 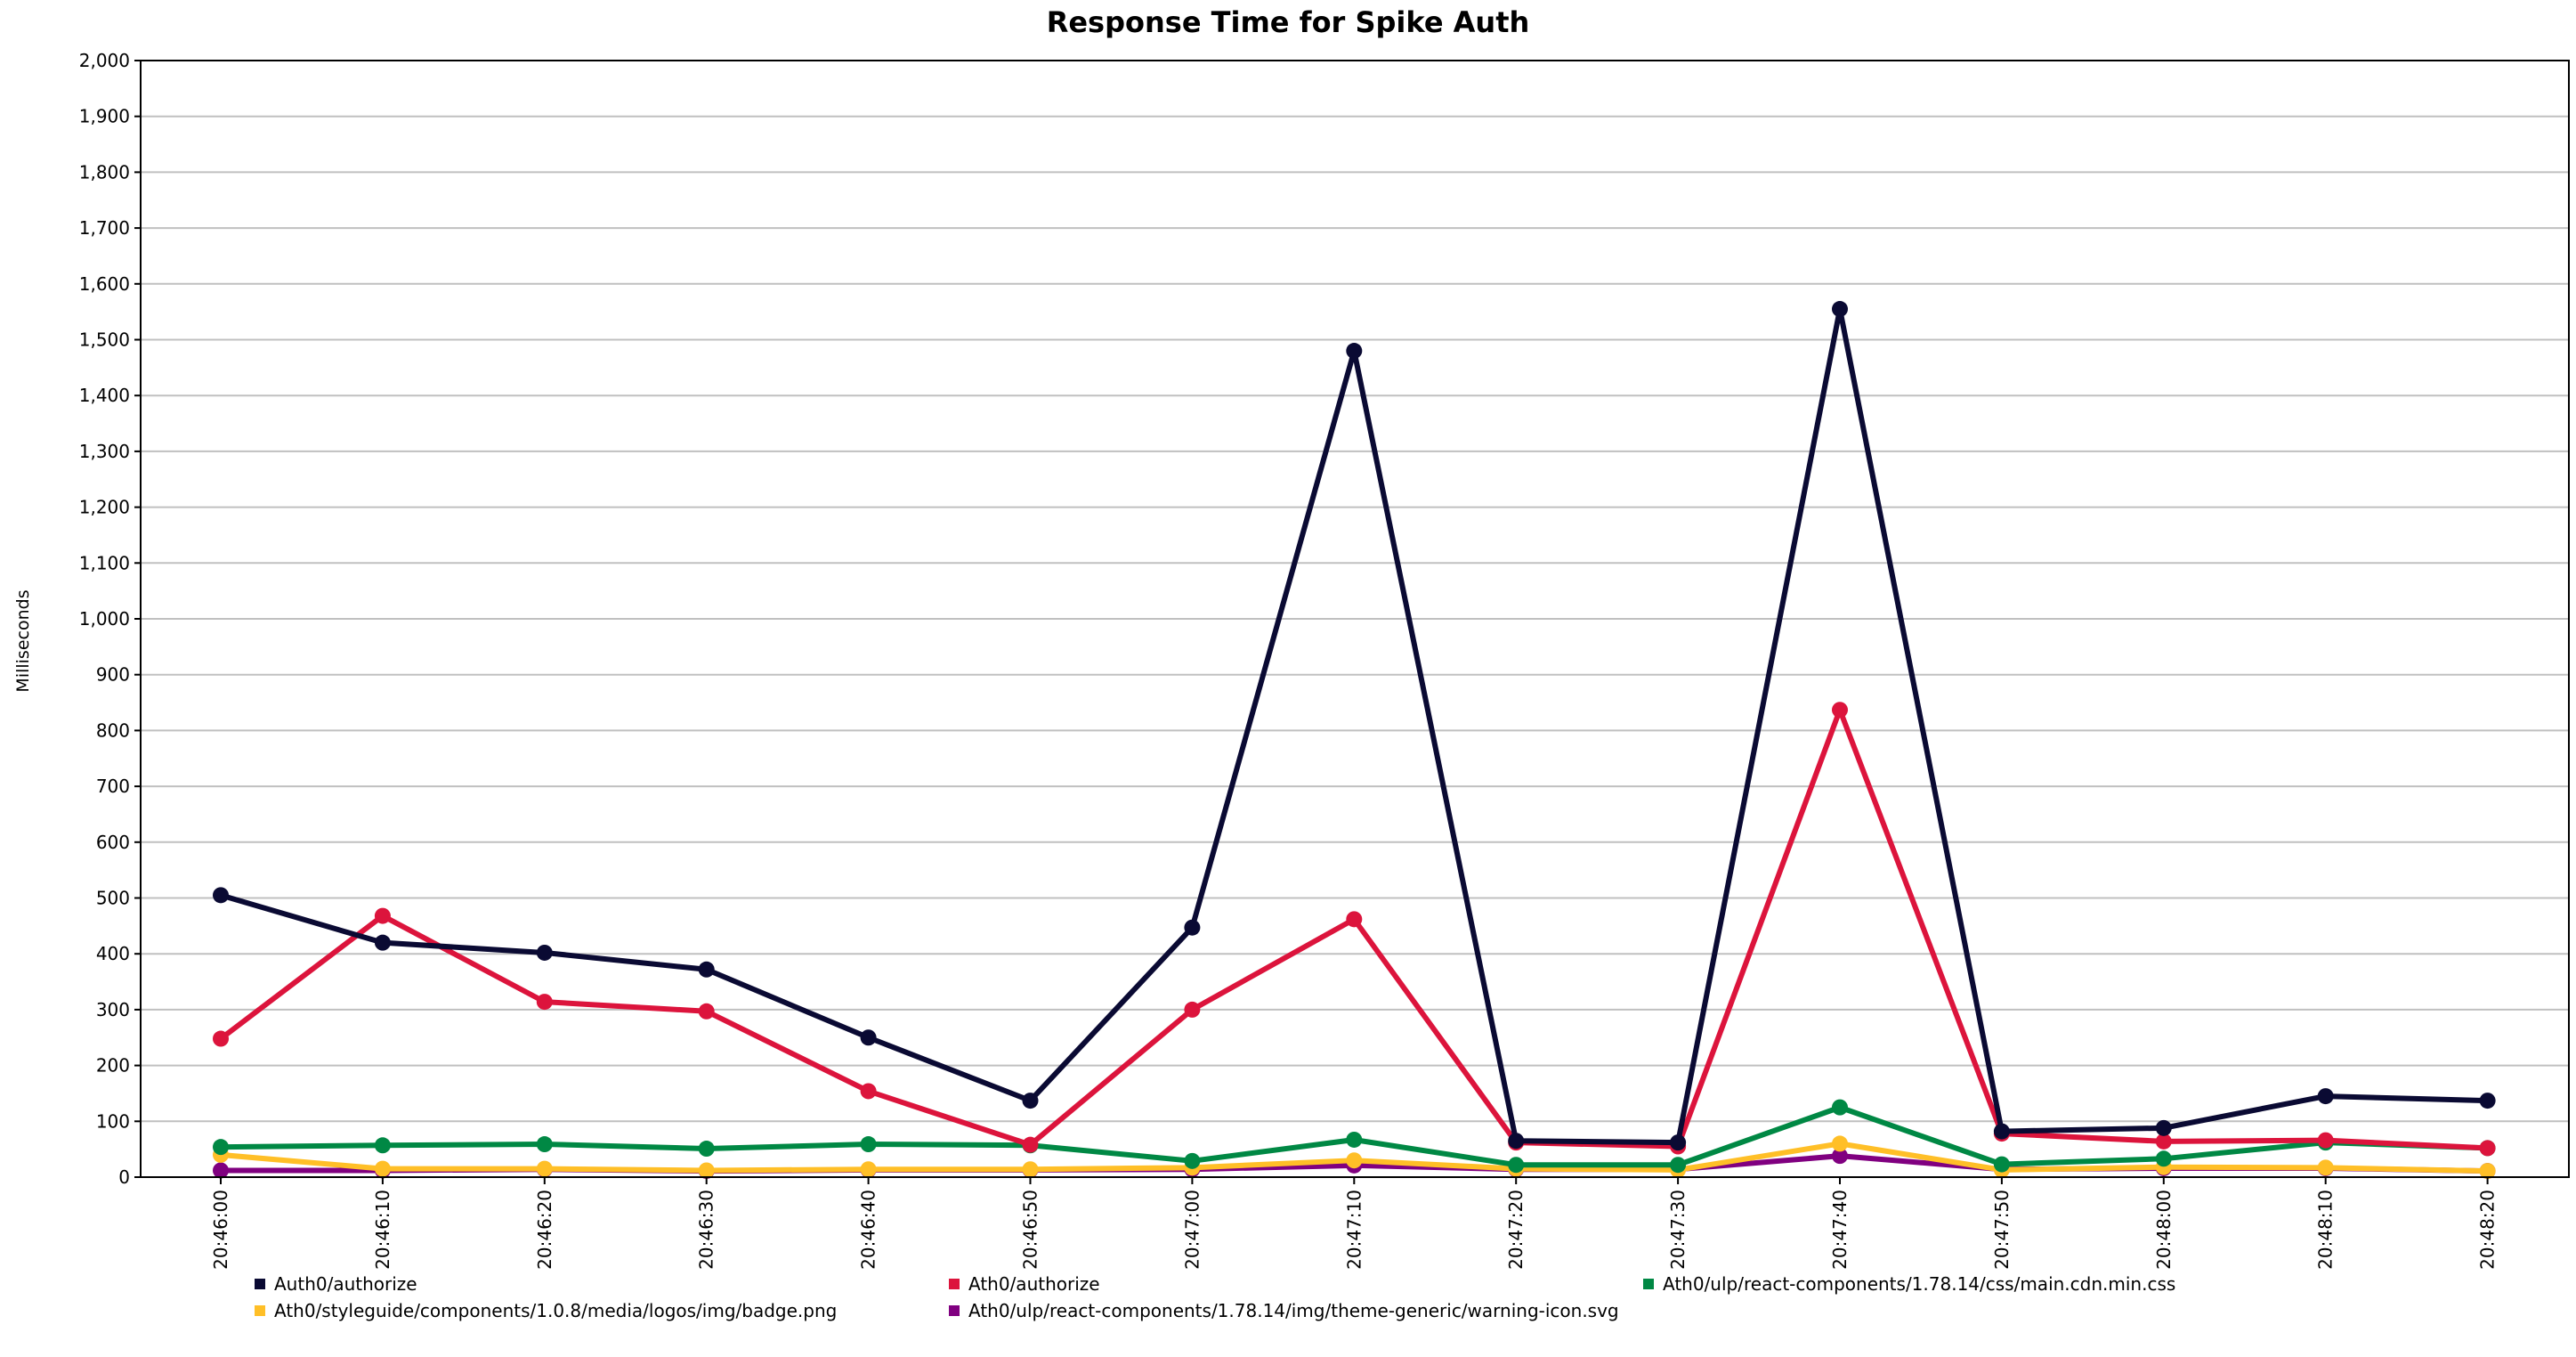 What do you see at coordinates (868, 1230) in the screenshot?
I see `x-tick-label: 20:46:40` at bounding box center [868, 1230].